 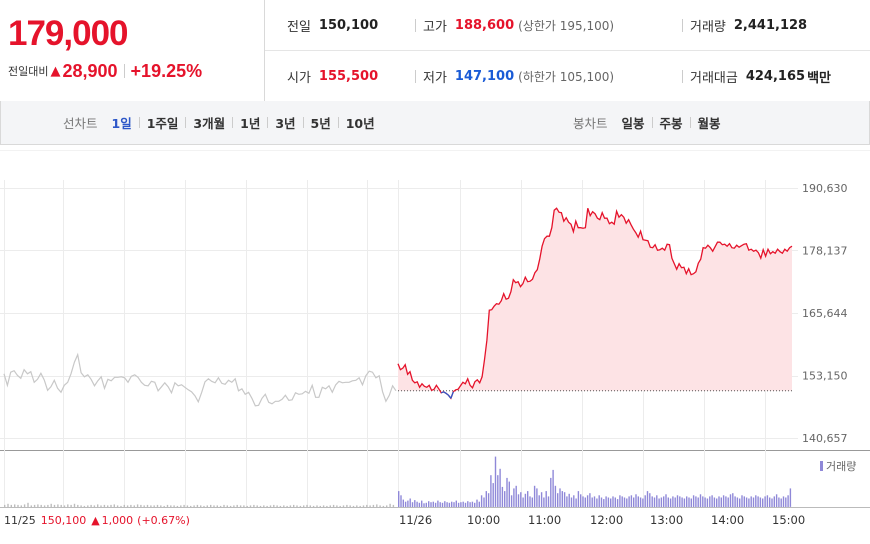 I want to click on amount-value: 424,165, so click(x=775, y=76).